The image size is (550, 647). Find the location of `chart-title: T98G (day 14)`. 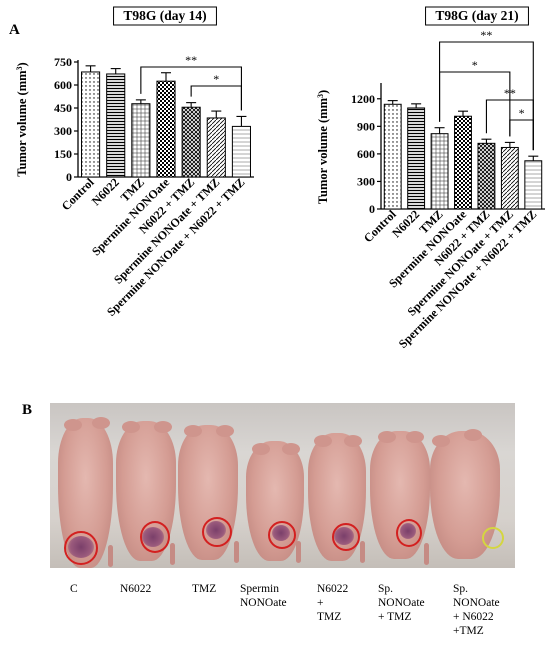

chart-title: T98G (day 14) is located at coordinates (164, 15).